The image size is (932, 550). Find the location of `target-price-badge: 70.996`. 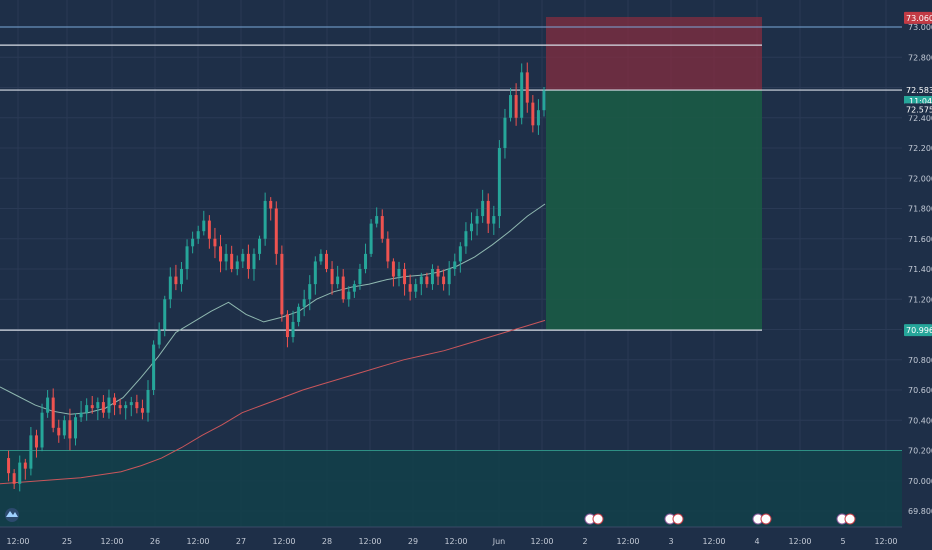

target-price-badge: 70.996 is located at coordinates (919, 330).